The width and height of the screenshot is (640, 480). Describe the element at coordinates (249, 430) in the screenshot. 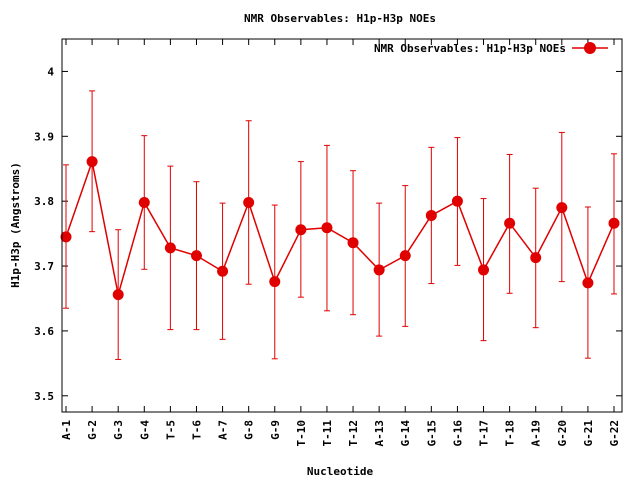

I see `x-tick-label: G-8` at that location.